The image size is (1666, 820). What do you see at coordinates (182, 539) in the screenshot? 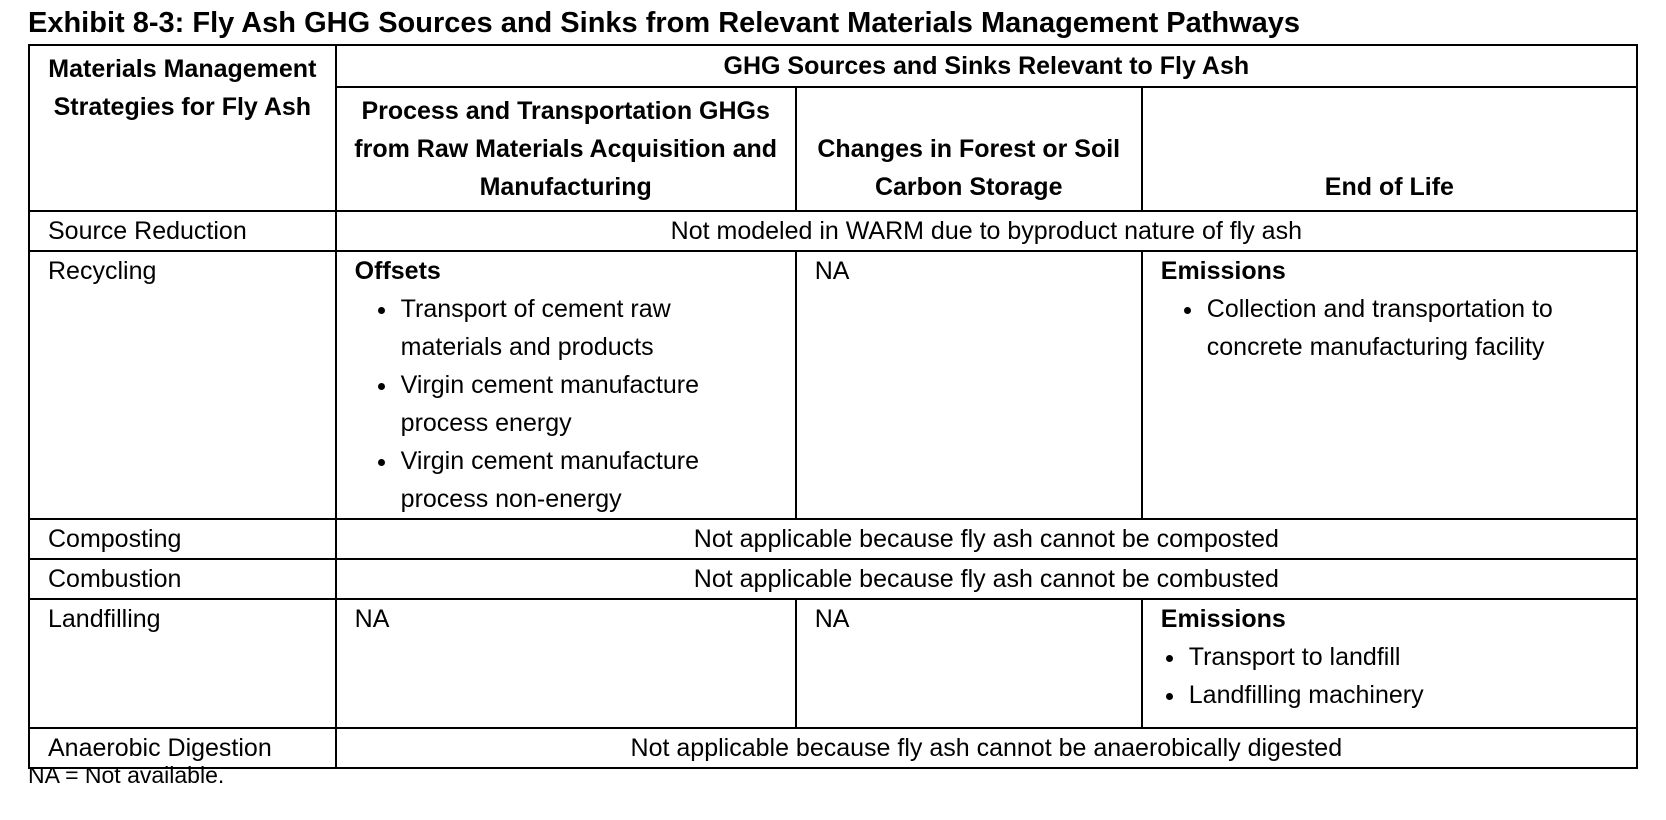
I see `strategy-label: Composting` at bounding box center [182, 539].